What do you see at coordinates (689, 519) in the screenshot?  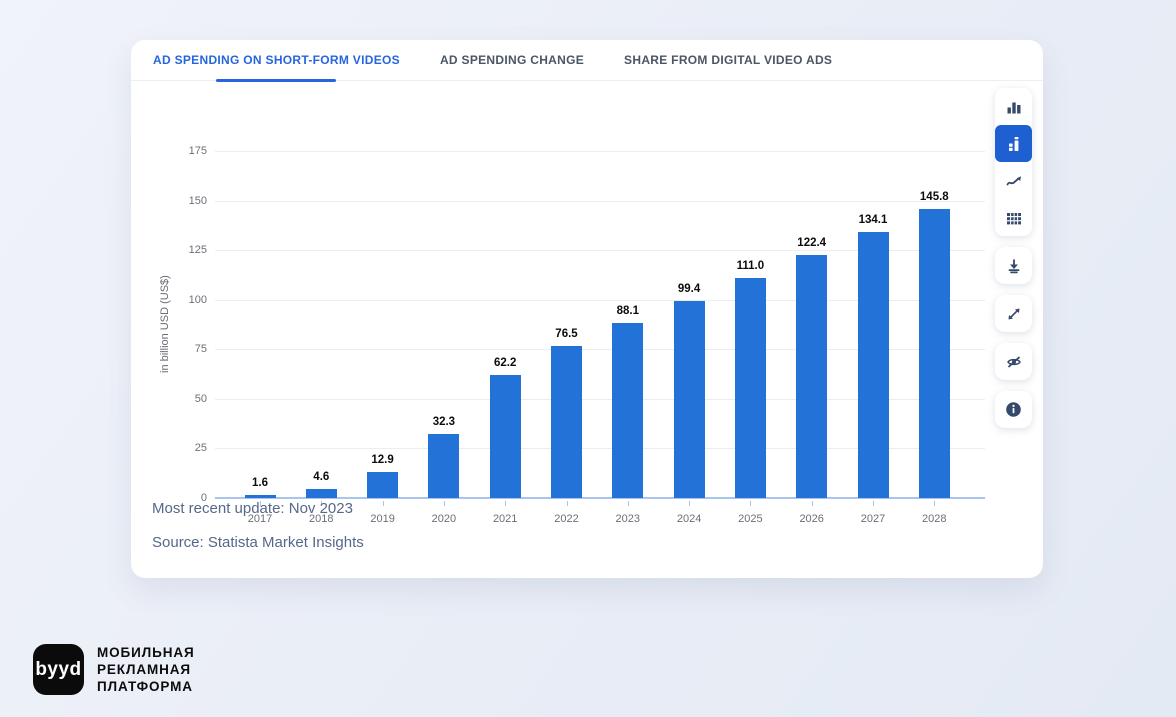 I see `x-axis-label-2024: 2024` at bounding box center [689, 519].